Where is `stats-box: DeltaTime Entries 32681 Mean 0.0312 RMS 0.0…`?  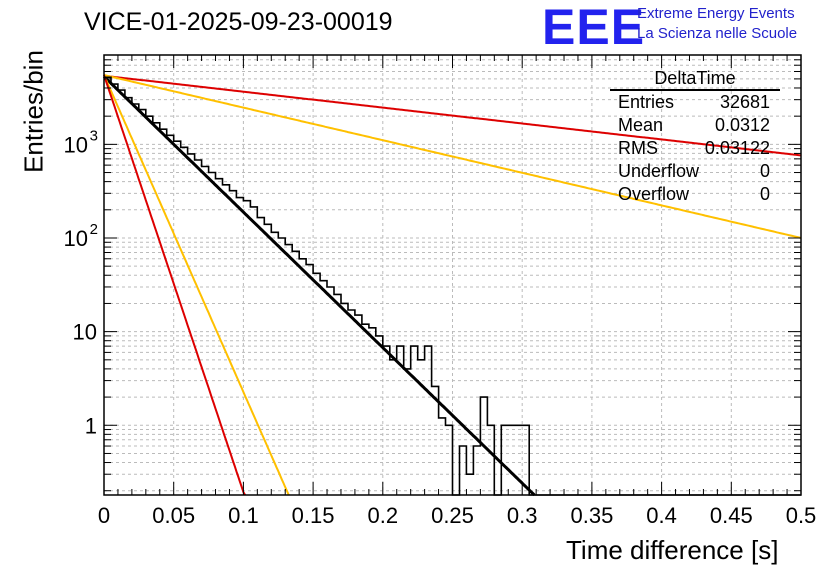
stats-box: DeltaTime Entries 32681 Mean 0.0312 RMS 0.0… is located at coordinates (695, 137).